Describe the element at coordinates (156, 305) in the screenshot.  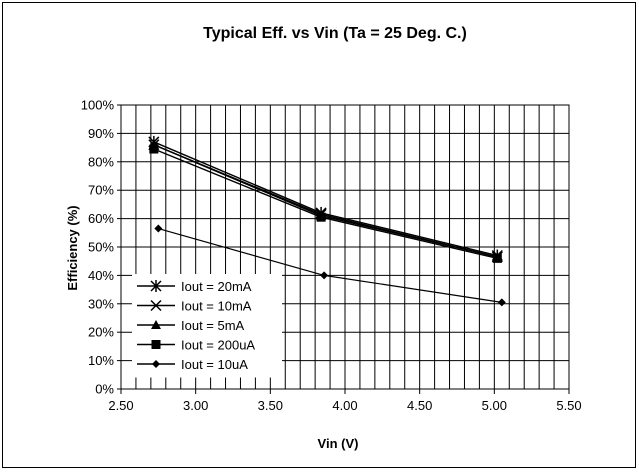
I see `legend-marker-x` at that location.